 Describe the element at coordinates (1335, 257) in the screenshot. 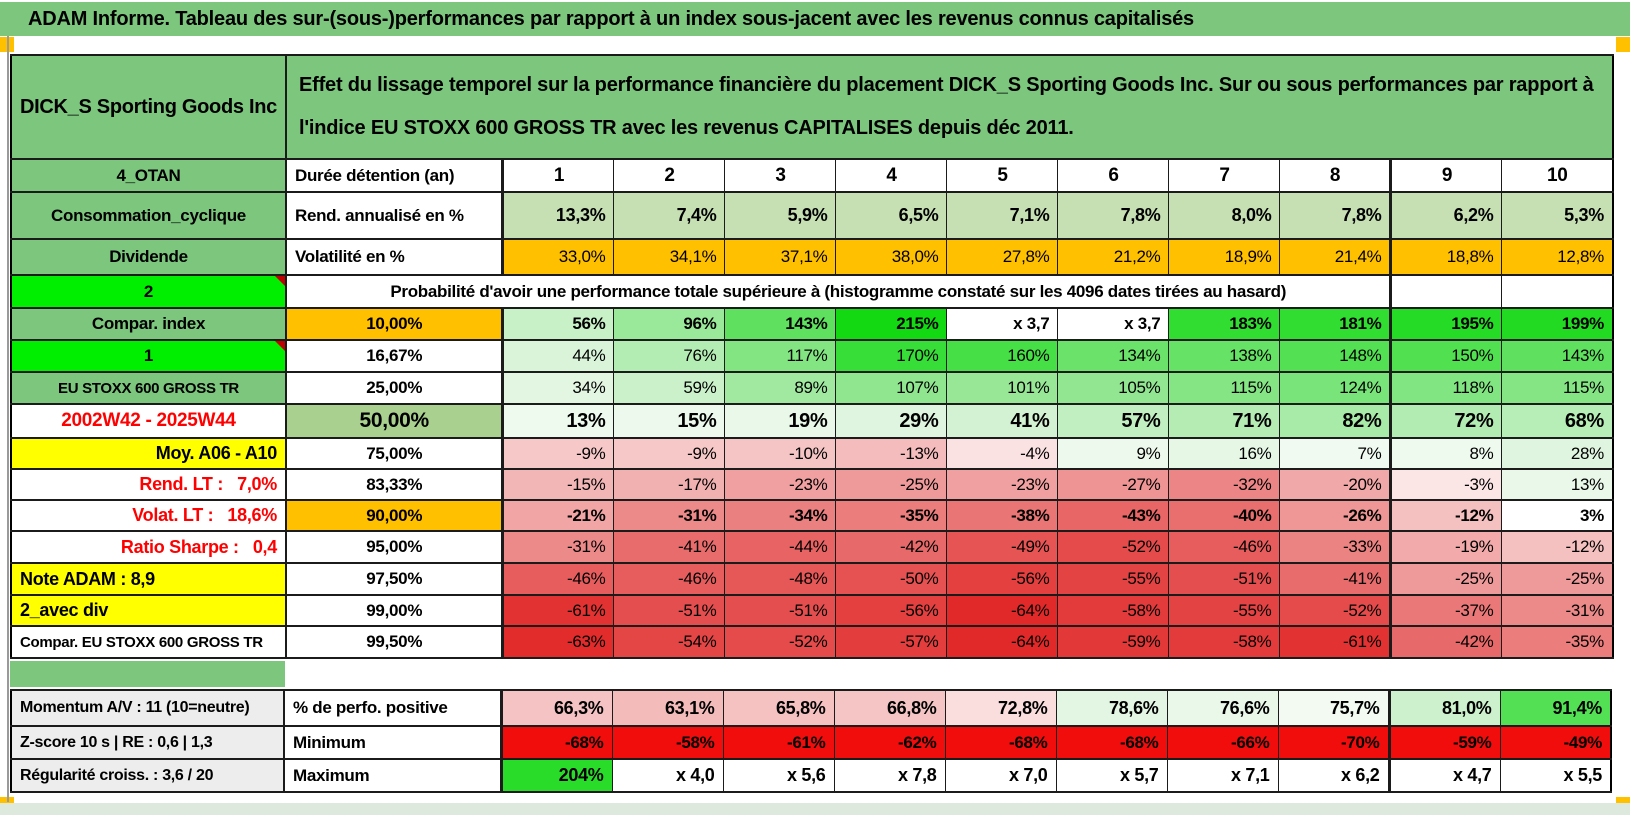

I see `data-cell: 21,4%` at that location.